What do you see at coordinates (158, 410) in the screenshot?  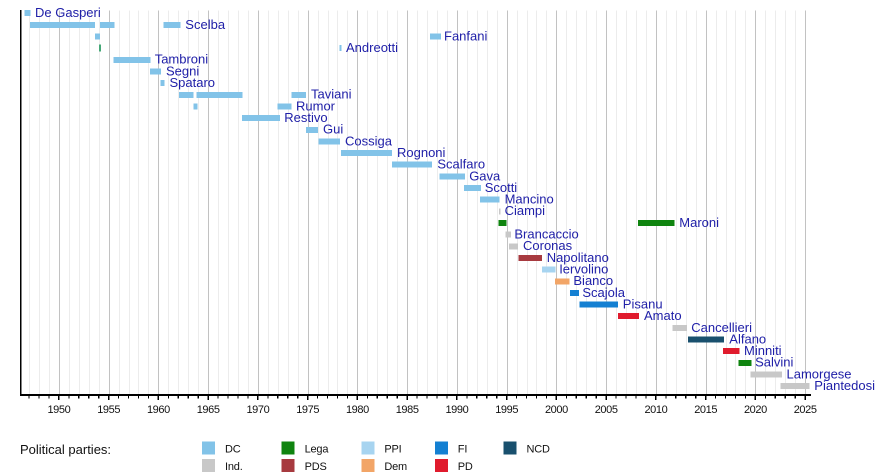 I see `svg-text: 1960` at bounding box center [158, 410].